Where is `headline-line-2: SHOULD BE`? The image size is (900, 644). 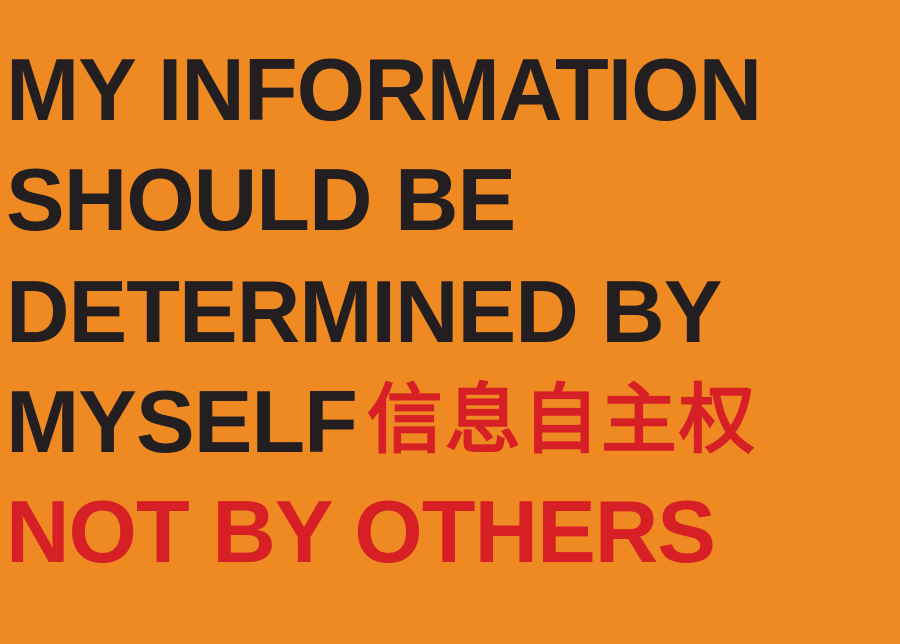 headline-line-2: SHOULD BE is located at coordinates (261, 199).